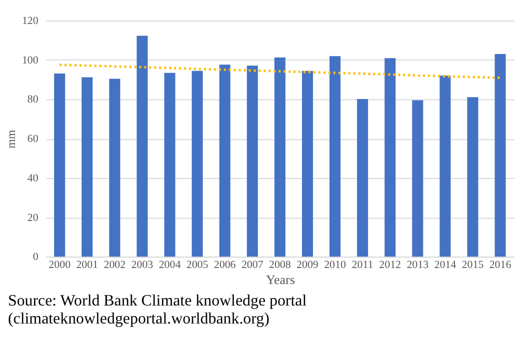  What do you see at coordinates (60, 265) in the screenshot?
I see `x-tick-label: 2000` at bounding box center [60, 265].